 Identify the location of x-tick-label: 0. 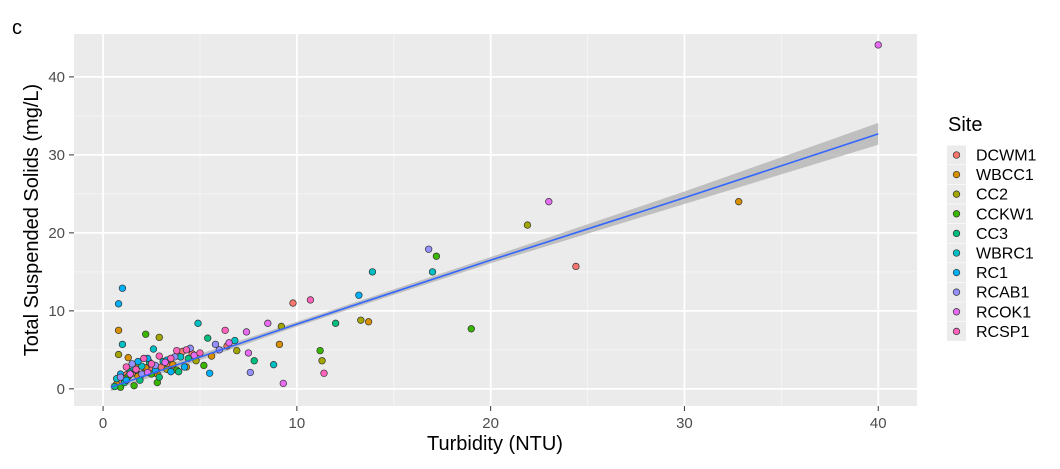
(103, 423).